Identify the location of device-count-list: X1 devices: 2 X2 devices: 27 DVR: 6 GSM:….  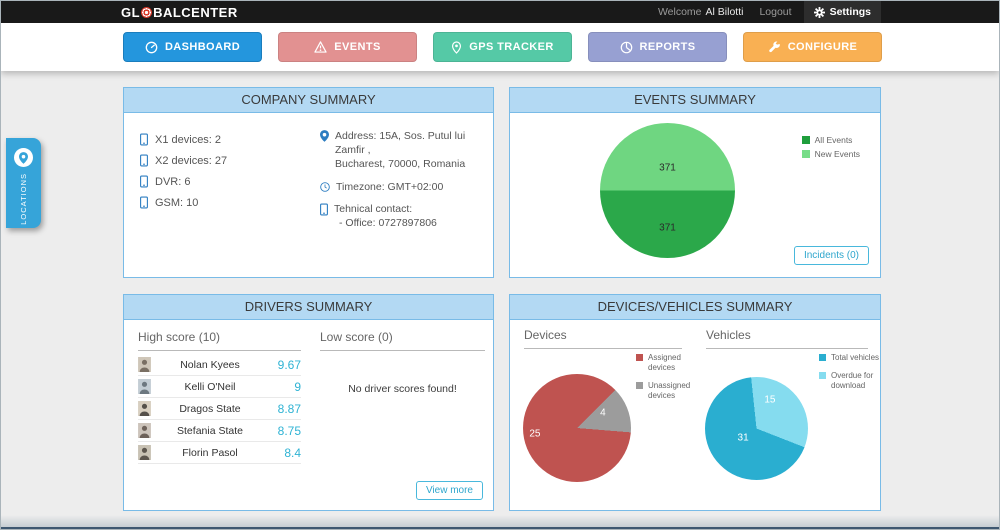
(183, 171).